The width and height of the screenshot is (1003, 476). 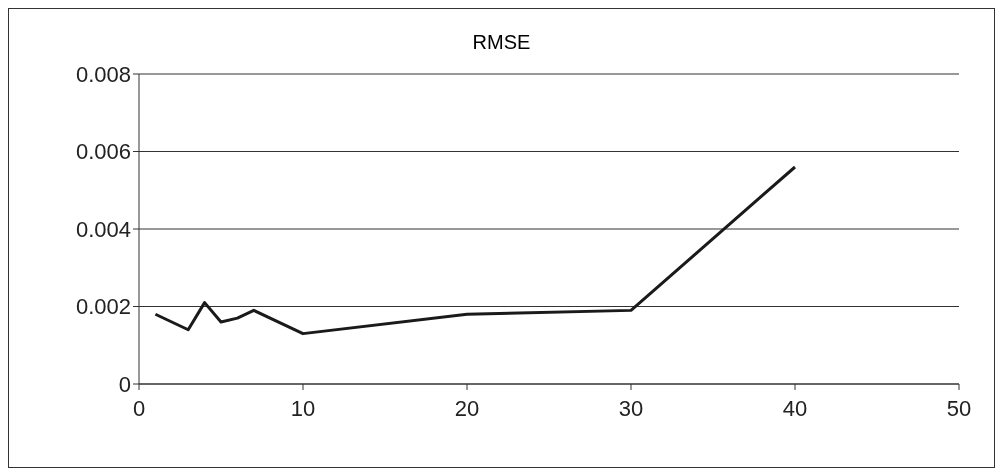 What do you see at coordinates (959, 408) in the screenshot?
I see `x-tick-label: 50` at bounding box center [959, 408].